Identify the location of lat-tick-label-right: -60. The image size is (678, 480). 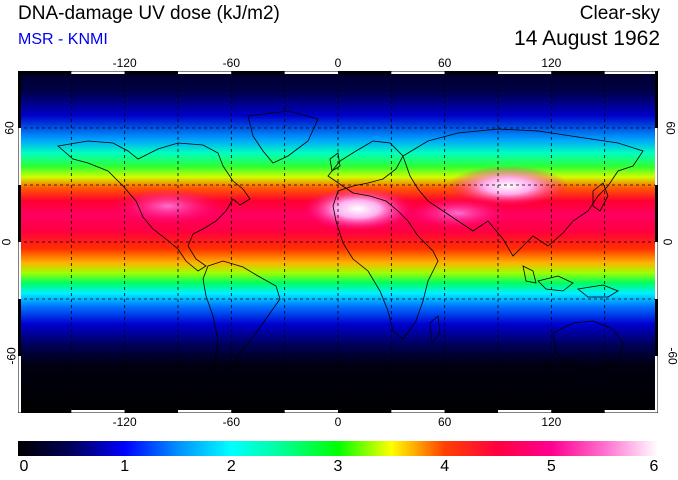
(671, 356).